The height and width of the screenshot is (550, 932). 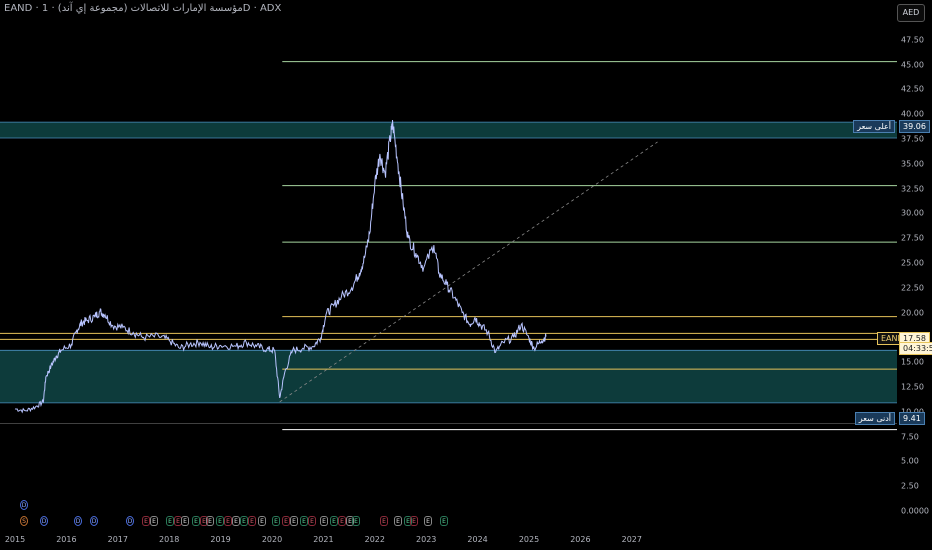 I want to click on y-tick-label: 15.00, so click(x=912, y=362).